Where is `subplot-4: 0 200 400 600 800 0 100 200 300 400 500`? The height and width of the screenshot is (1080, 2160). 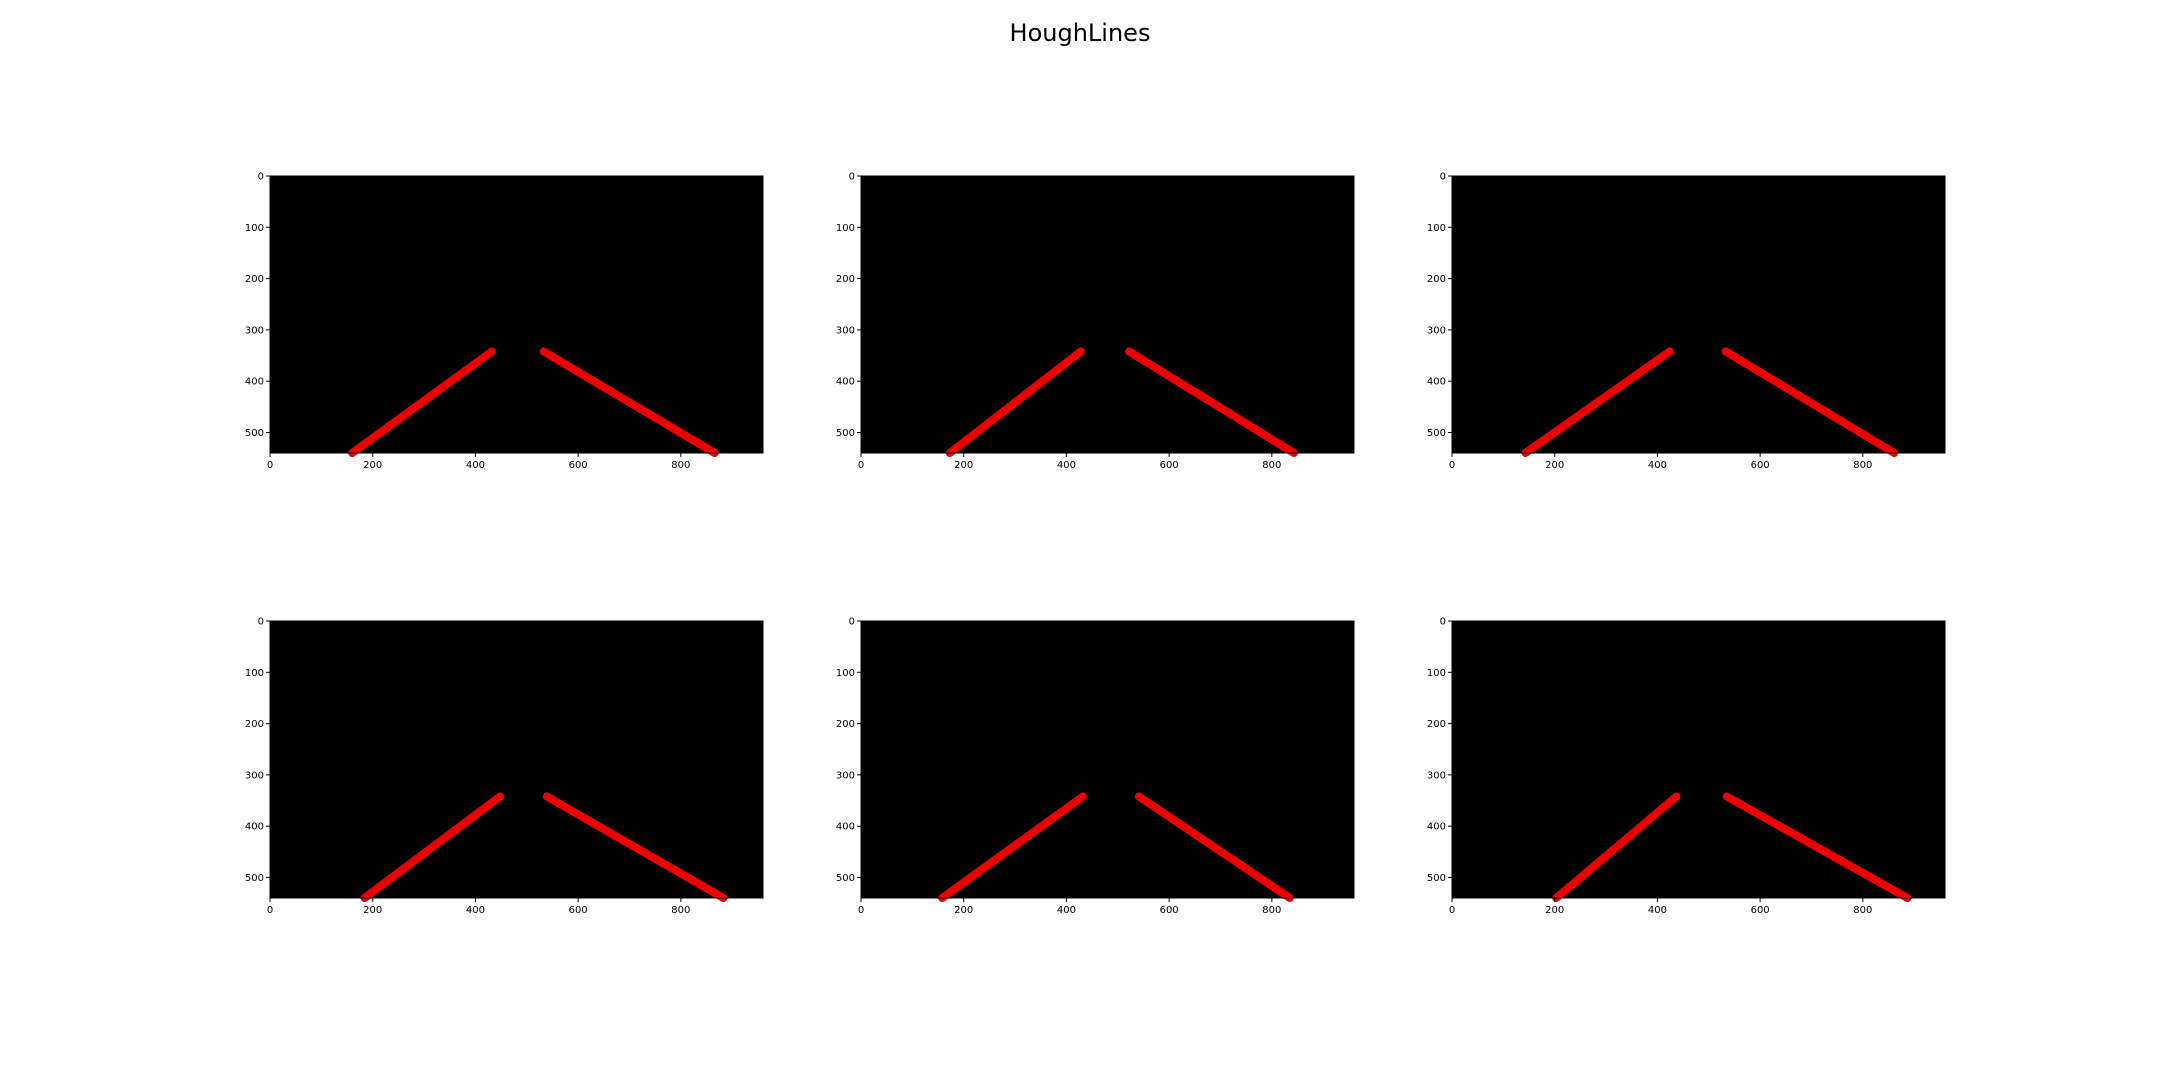
subplot-4: 0 200 400 600 800 0 100 200 300 400 500 is located at coordinates (504, 766).